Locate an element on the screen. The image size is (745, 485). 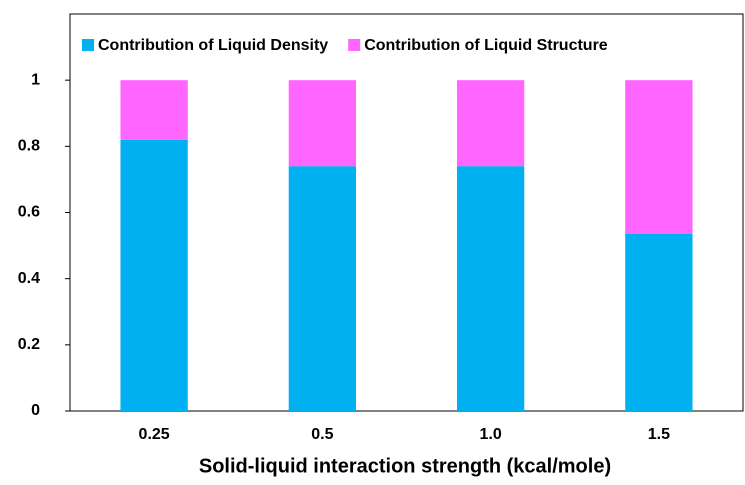
x-tick-label: 0.25 is located at coordinates (154, 434).